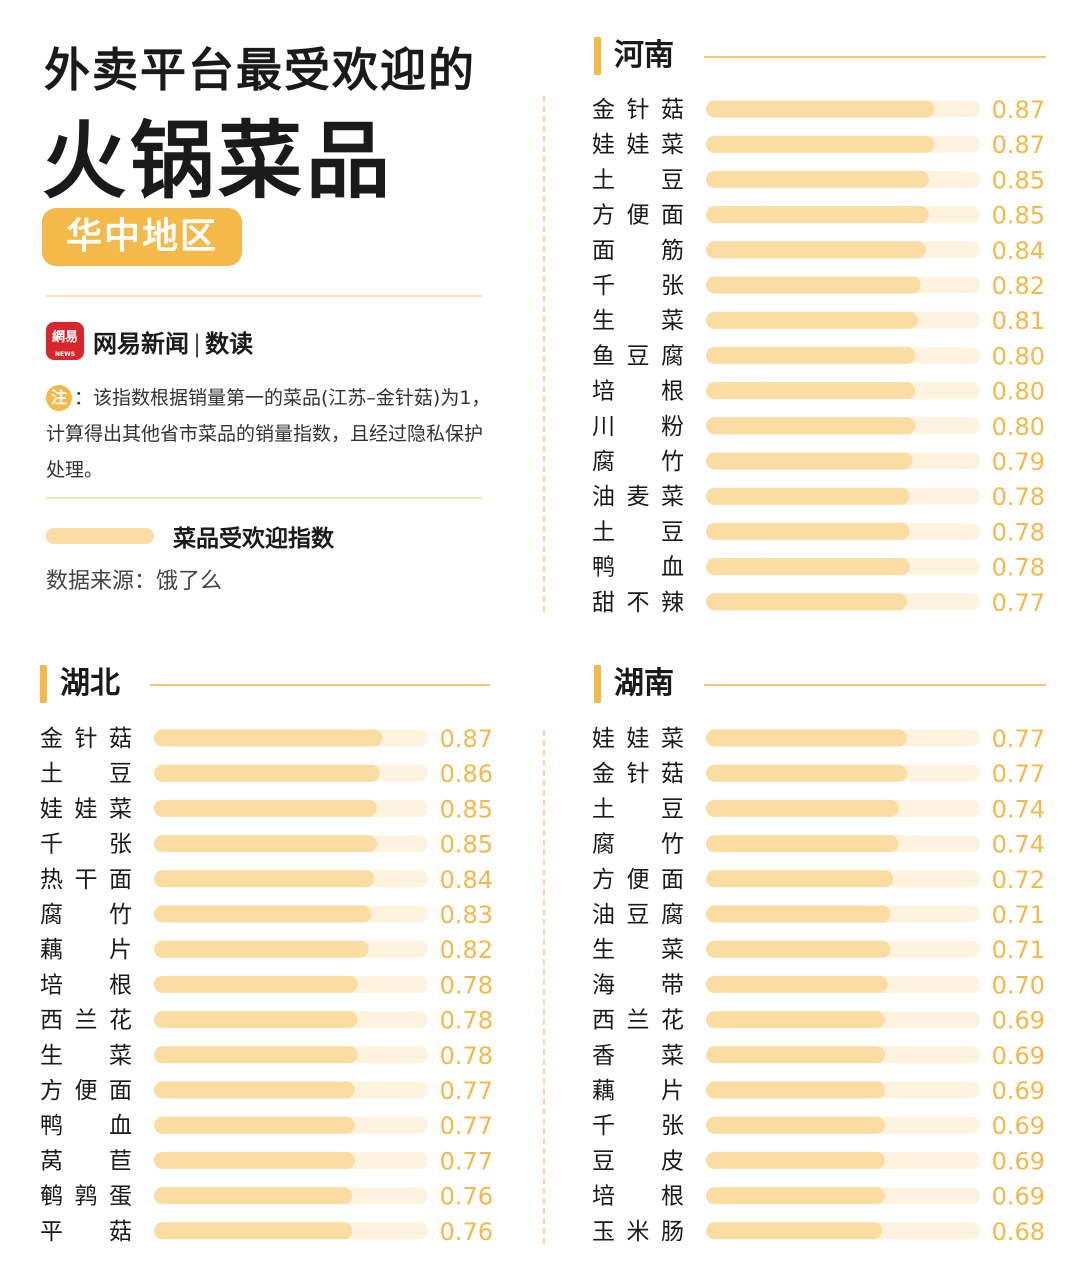 This screenshot has height=1283, width=1080. Describe the element at coordinates (264, 296) in the screenshot. I see `divider-line` at that location.